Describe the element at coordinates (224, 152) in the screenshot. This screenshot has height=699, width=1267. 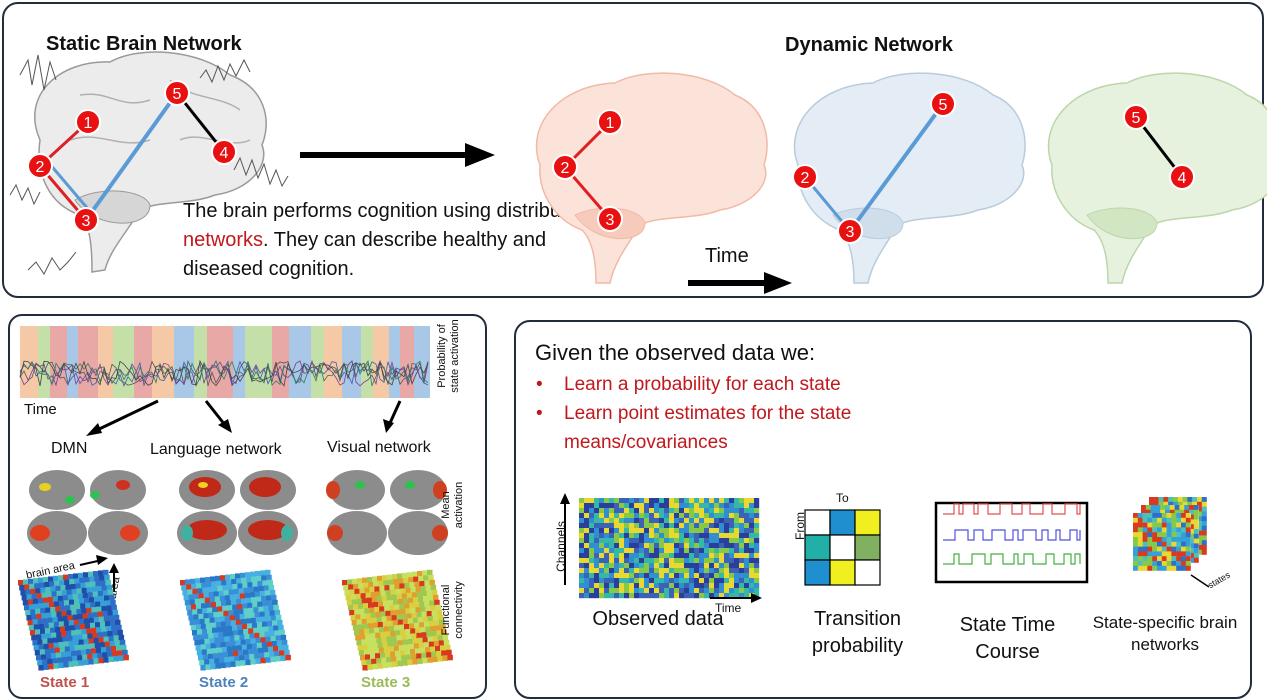
I see `static-node-4: 4` at that location.